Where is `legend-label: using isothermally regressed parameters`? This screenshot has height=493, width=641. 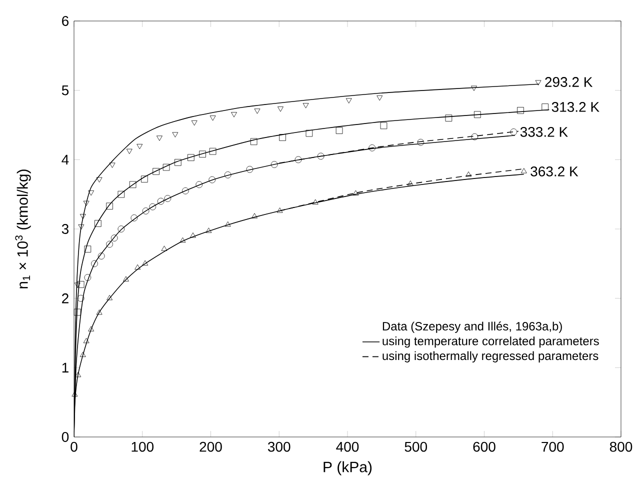 legend-label: using isothermally regressed parameters is located at coordinates (490, 356).